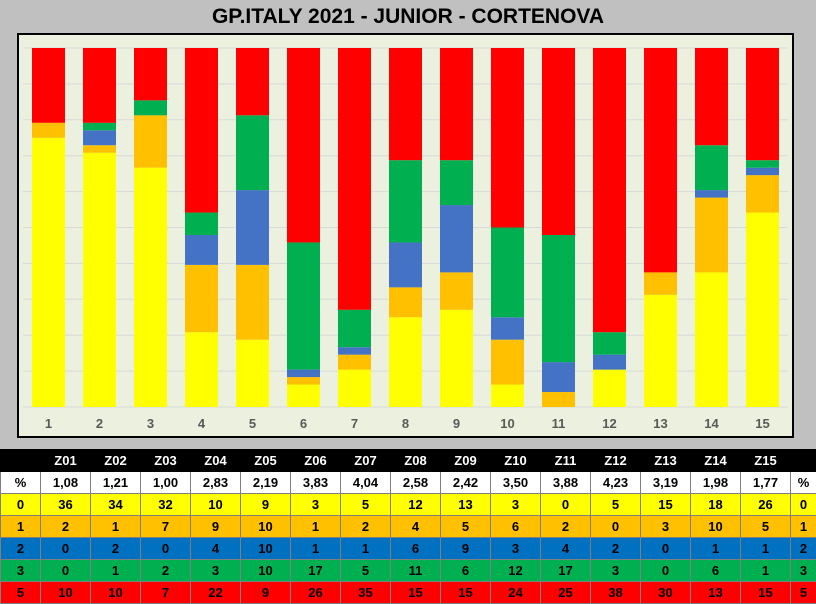  I want to click on table-cell: 13, so click(716, 593).